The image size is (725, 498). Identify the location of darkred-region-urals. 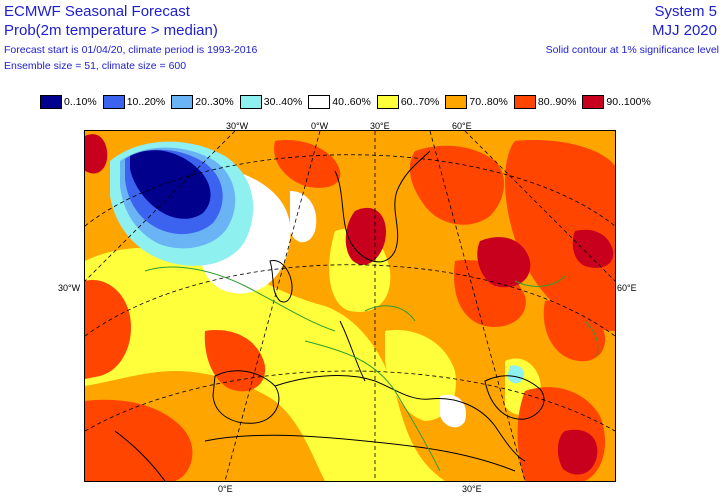
(593, 248).